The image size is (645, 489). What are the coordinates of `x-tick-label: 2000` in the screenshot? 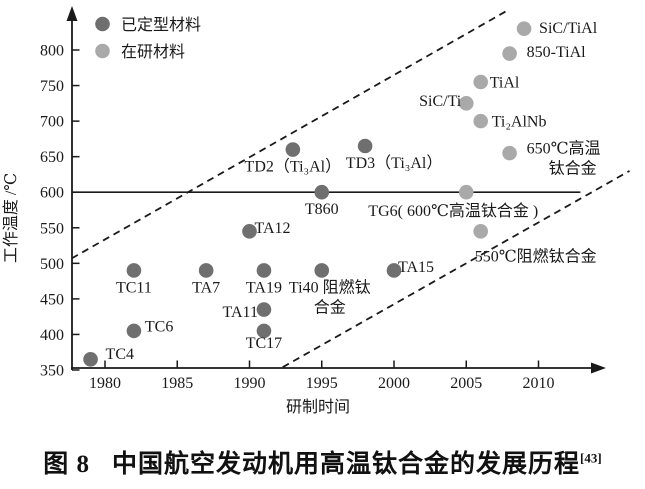 It's located at (394, 383).